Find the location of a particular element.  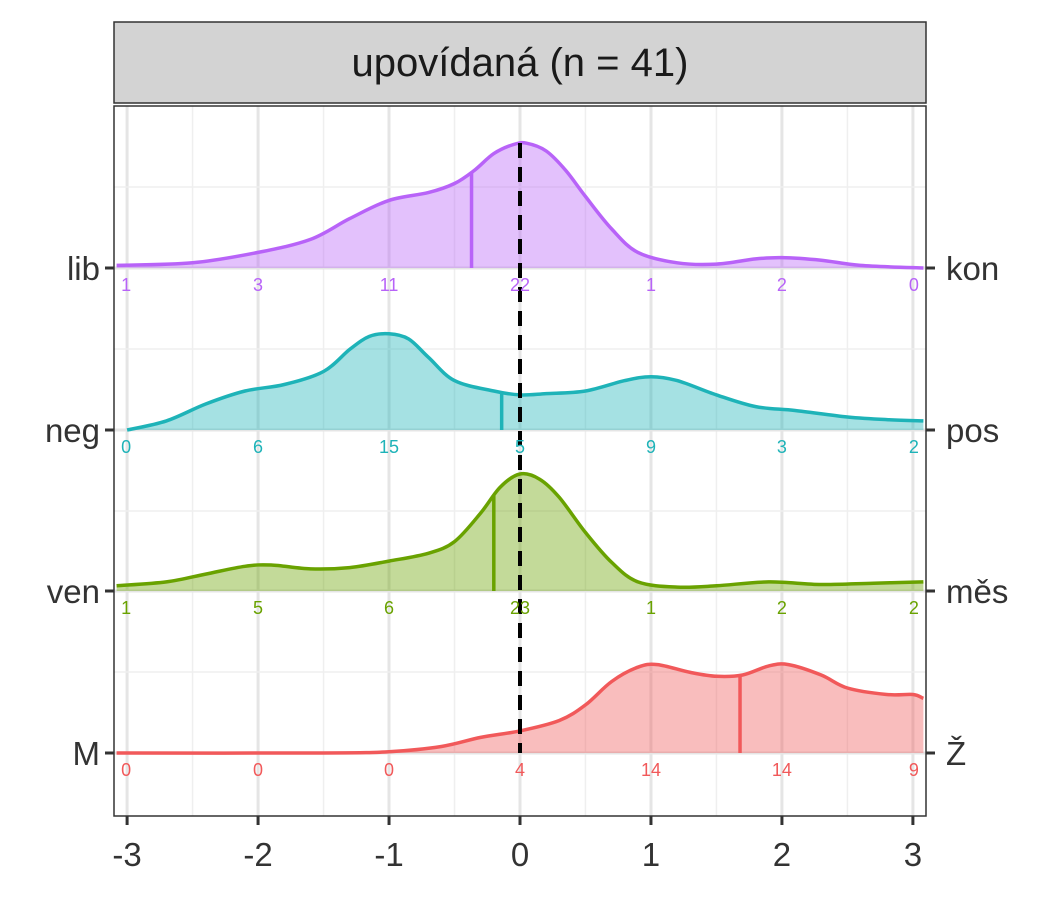

density-line-M is located at coordinates (520, 708).